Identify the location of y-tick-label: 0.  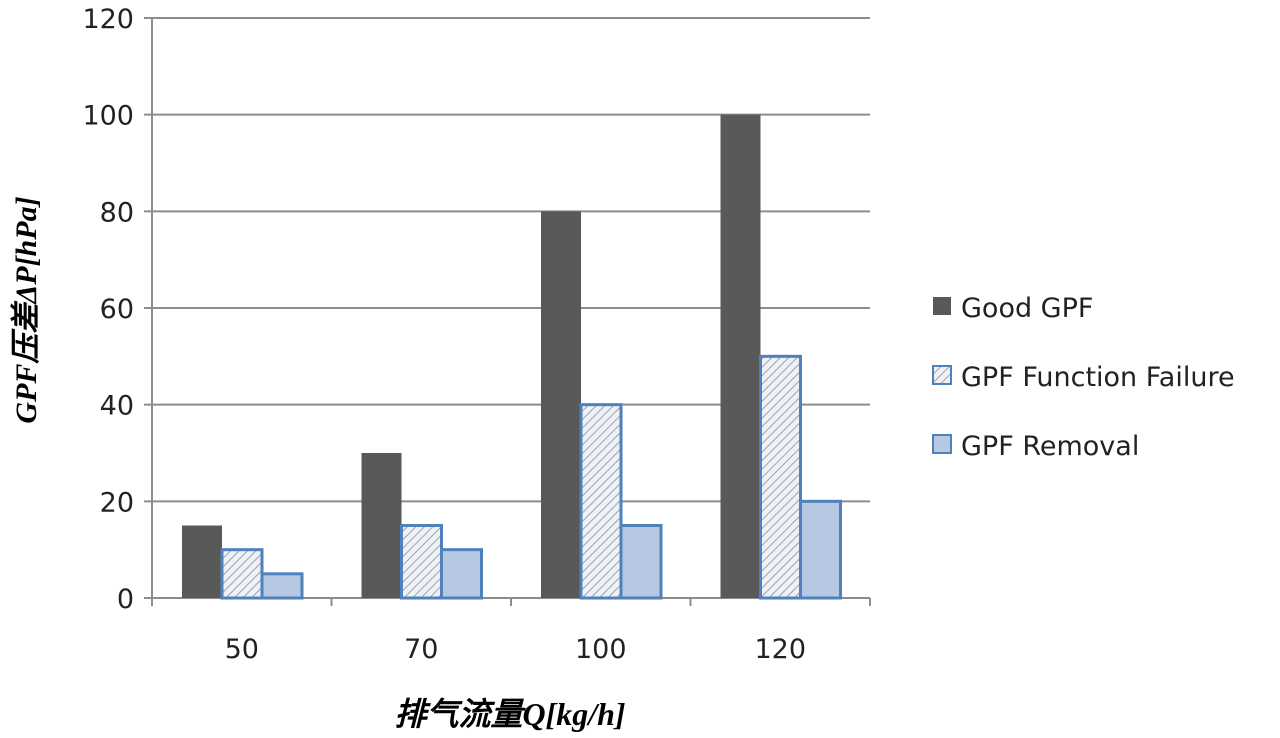
(125, 599).